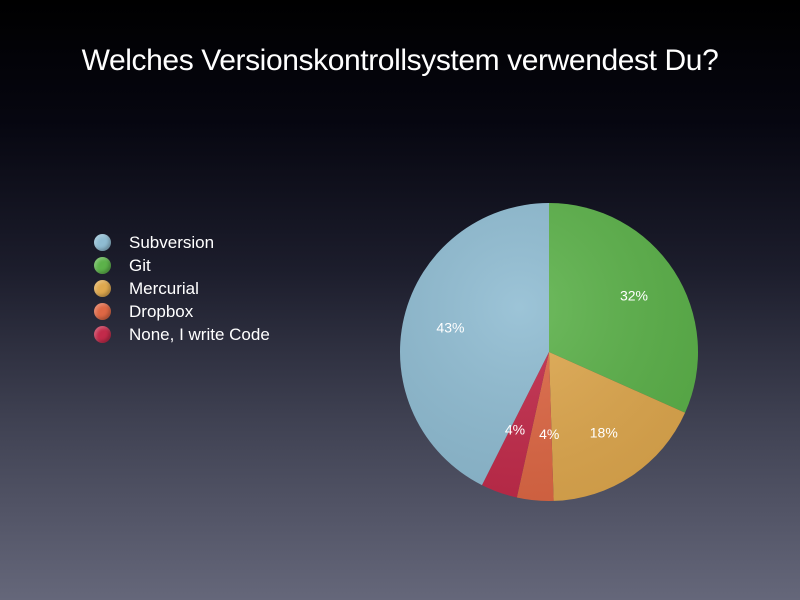 The image size is (800, 600). Describe the element at coordinates (102, 334) in the screenshot. I see `legend-swatch-none` at that location.